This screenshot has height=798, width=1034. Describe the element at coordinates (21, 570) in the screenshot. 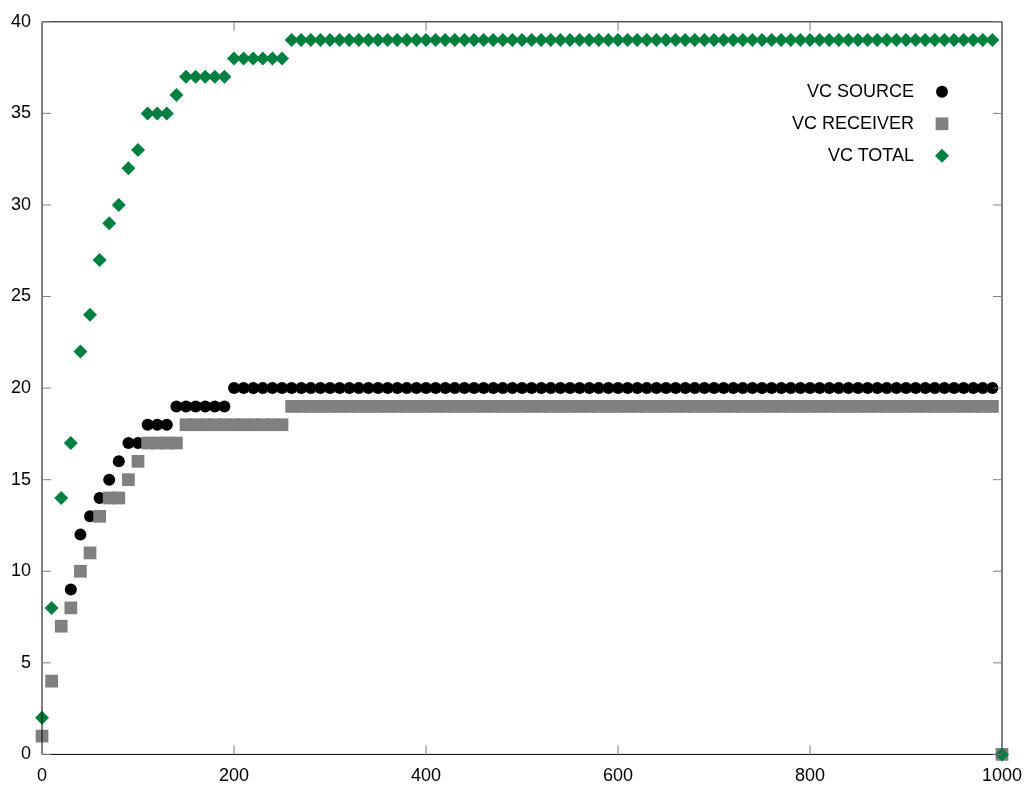

I see `y-tick-label: 10` at that location.